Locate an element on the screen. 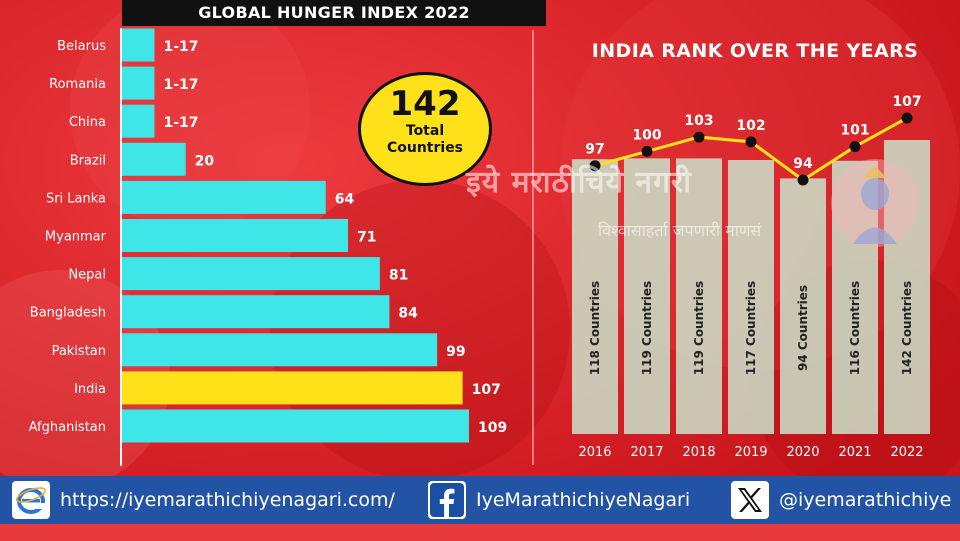 The width and height of the screenshot is (960, 541). total-countries-label: Total Countries is located at coordinates (425, 139).